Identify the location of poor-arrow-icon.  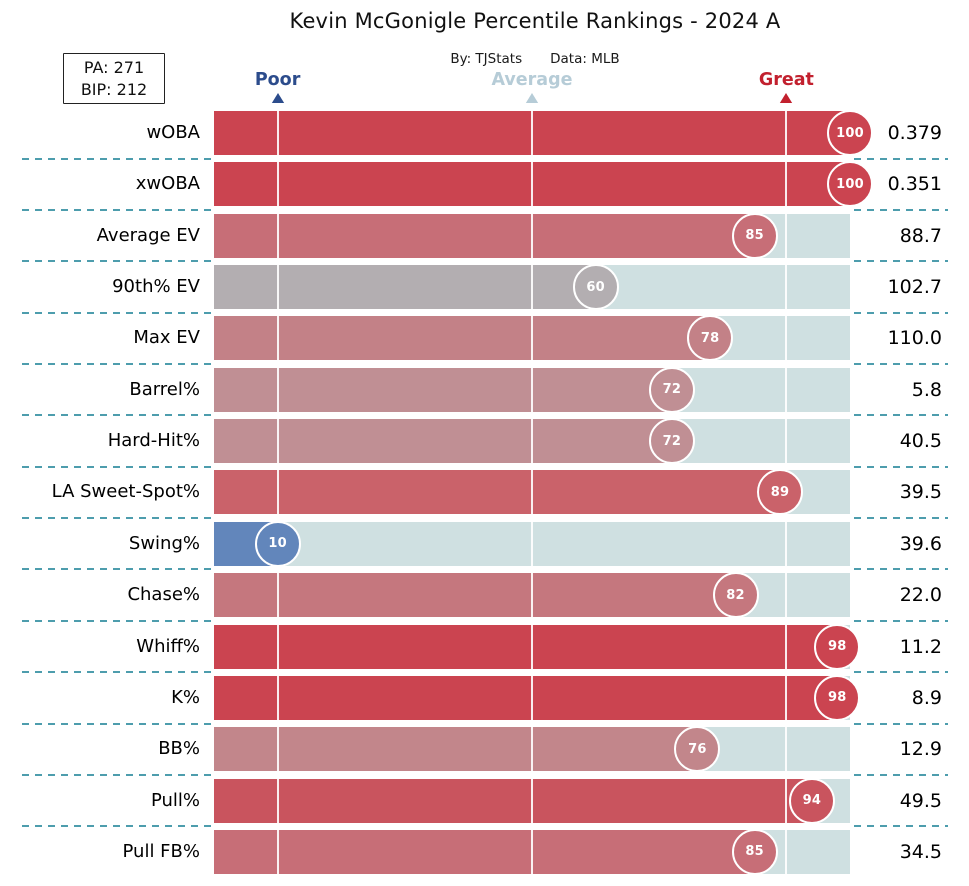
(277, 99).